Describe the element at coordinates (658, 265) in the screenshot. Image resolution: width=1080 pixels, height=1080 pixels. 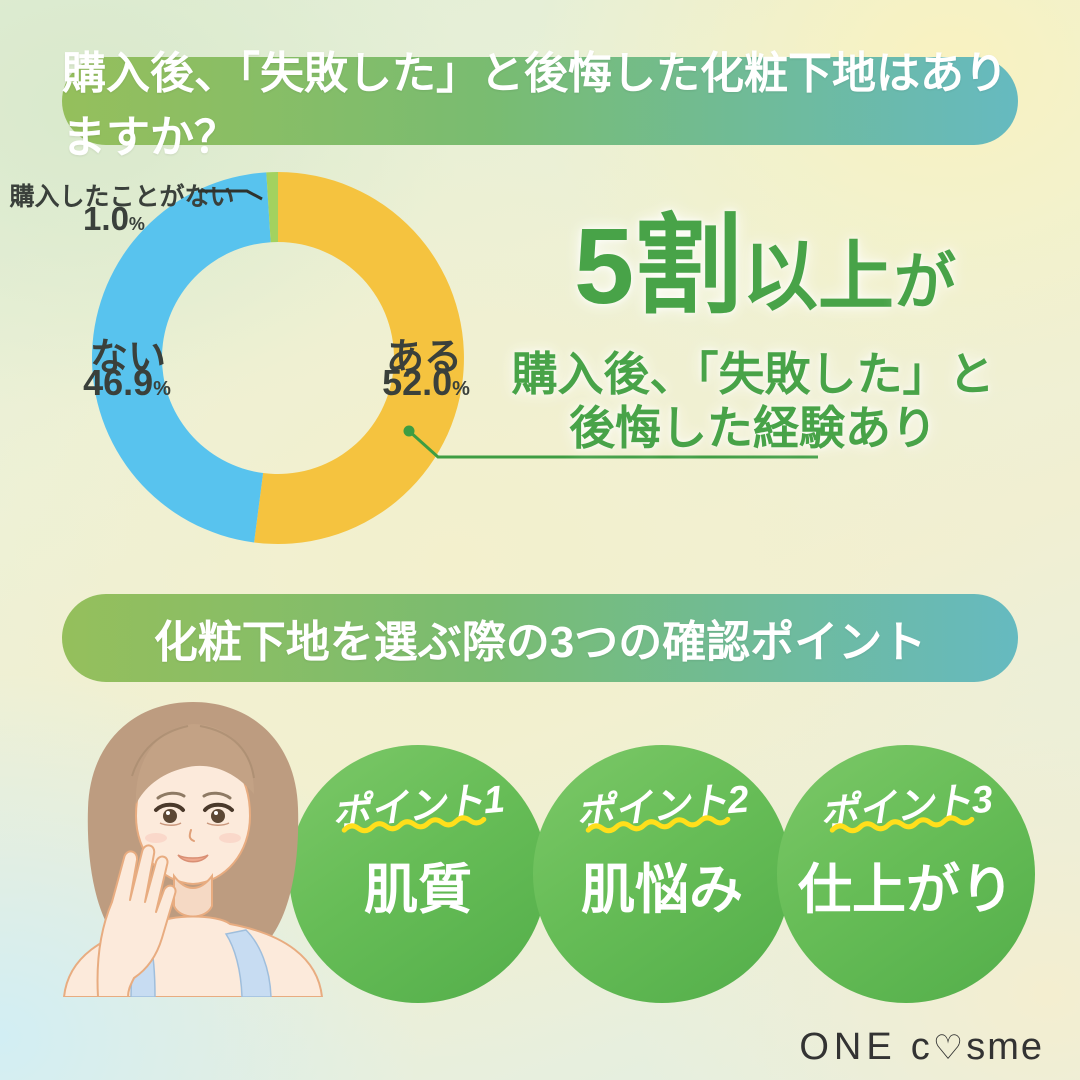
I see `headline-part1: 5割` at that location.